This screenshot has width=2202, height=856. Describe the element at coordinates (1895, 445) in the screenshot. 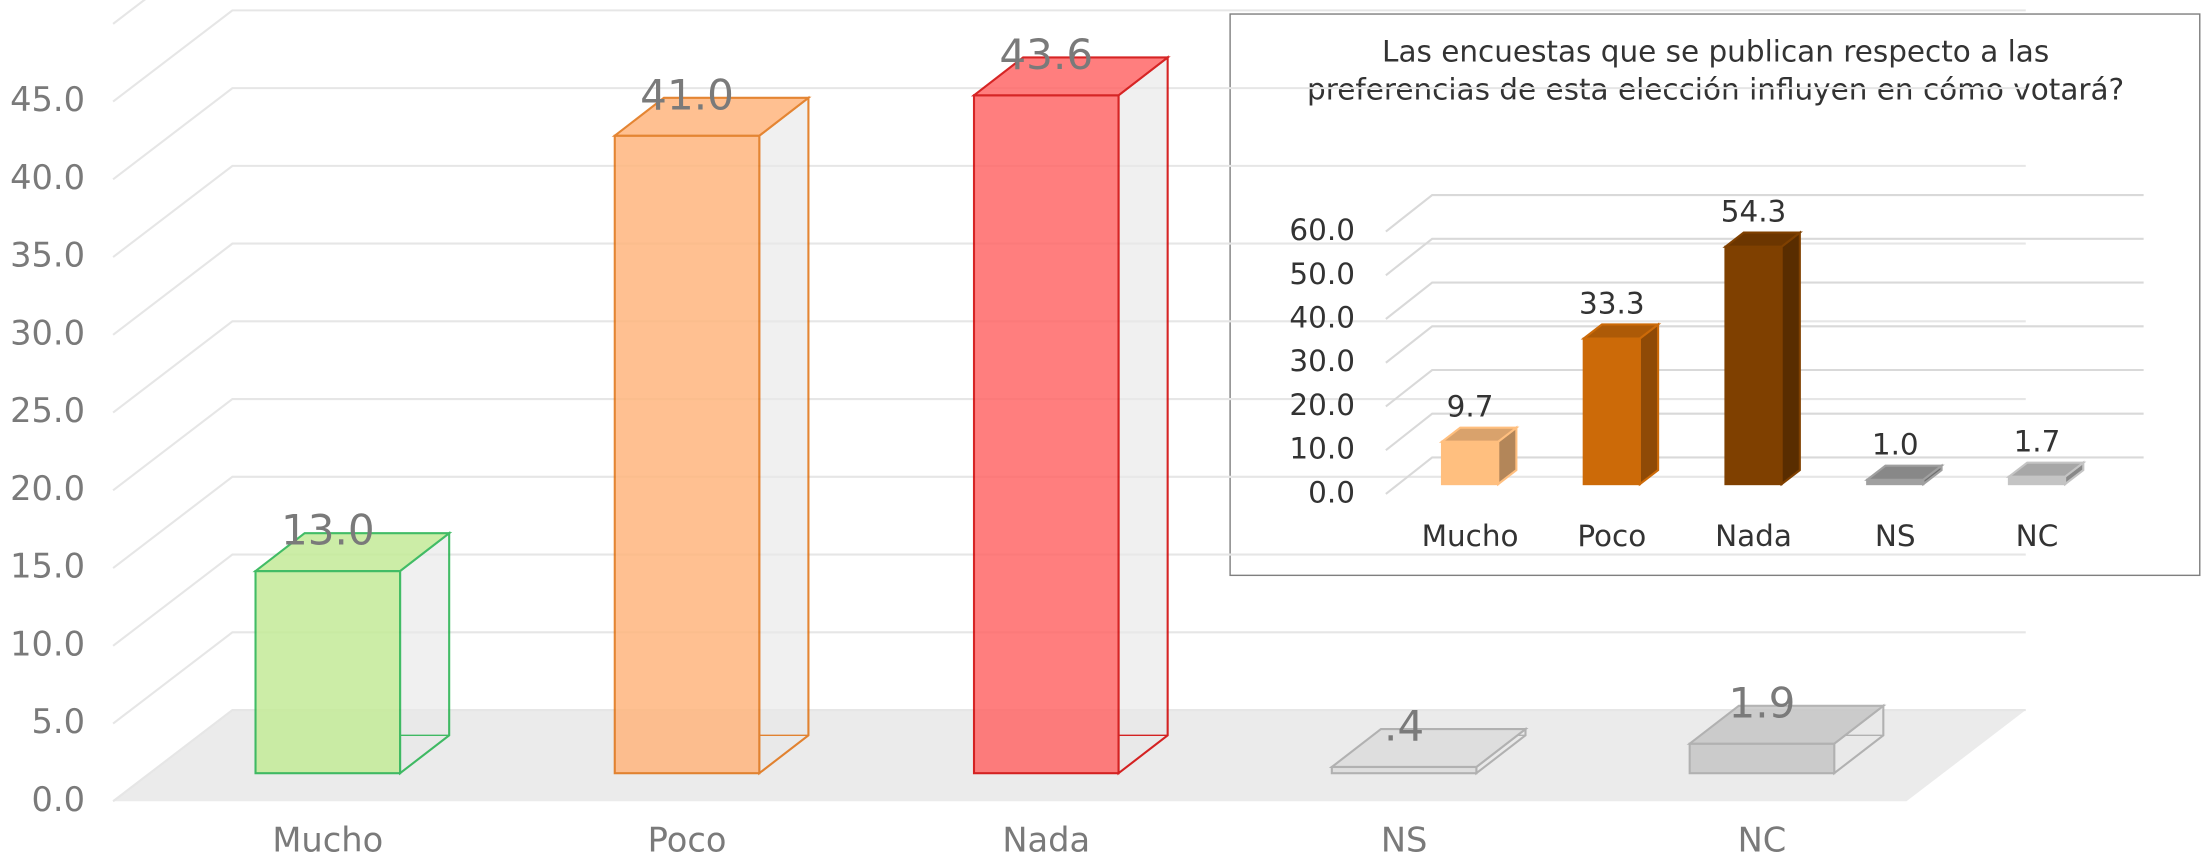

I see `value-label: 1.0` at that location.